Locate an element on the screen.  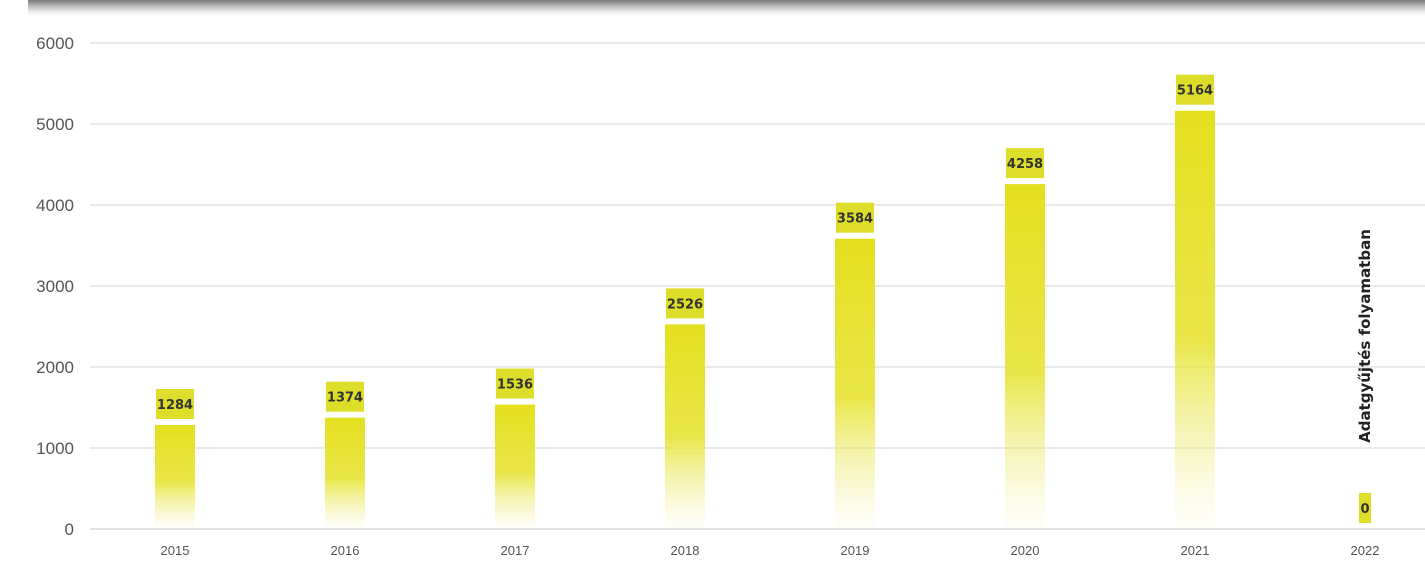
data-label-box-2021 is located at coordinates (1195, 89).